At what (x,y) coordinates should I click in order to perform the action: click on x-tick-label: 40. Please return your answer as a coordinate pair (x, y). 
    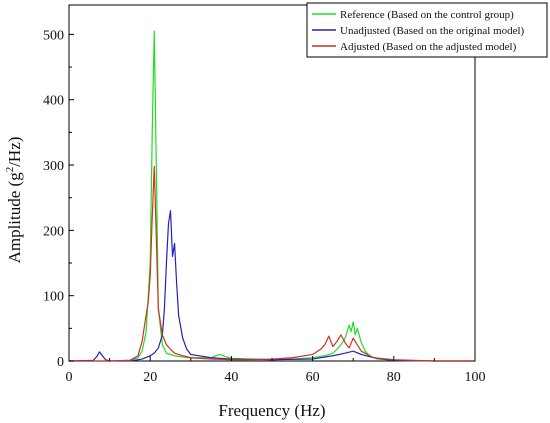
    Looking at the image, I should click on (231, 377).